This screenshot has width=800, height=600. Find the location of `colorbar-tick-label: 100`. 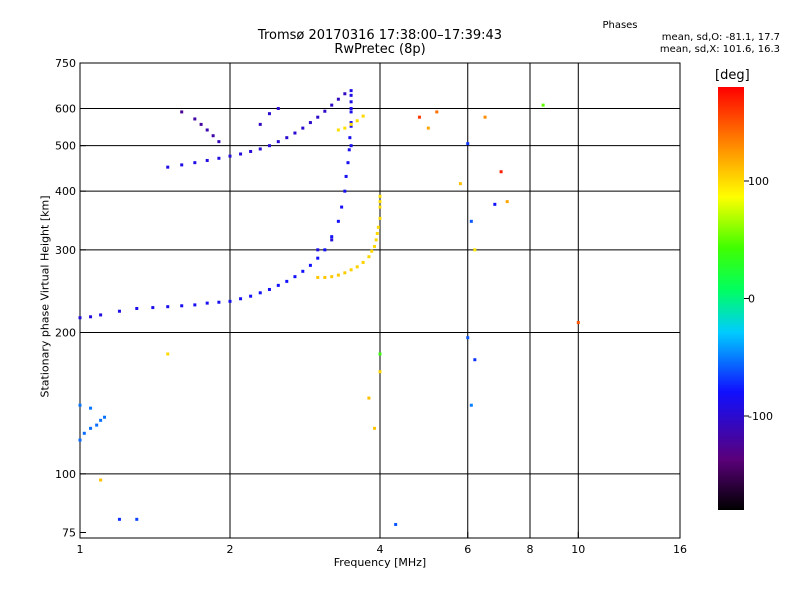

colorbar-tick-label: 100 is located at coordinates (758, 181).